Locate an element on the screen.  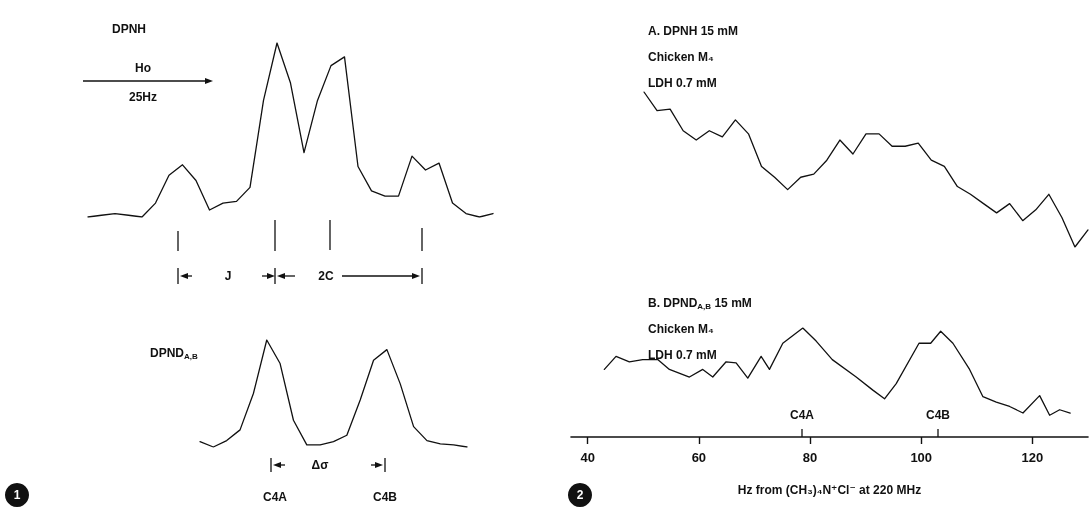
annotation: C4A is located at coordinates (802, 415).